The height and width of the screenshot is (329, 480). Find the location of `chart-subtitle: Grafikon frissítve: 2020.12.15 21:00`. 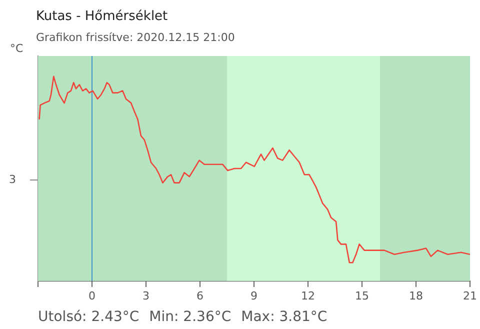

chart-subtitle: Grafikon frissítve: 2020.12.15 21:00 is located at coordinates (135, 37).